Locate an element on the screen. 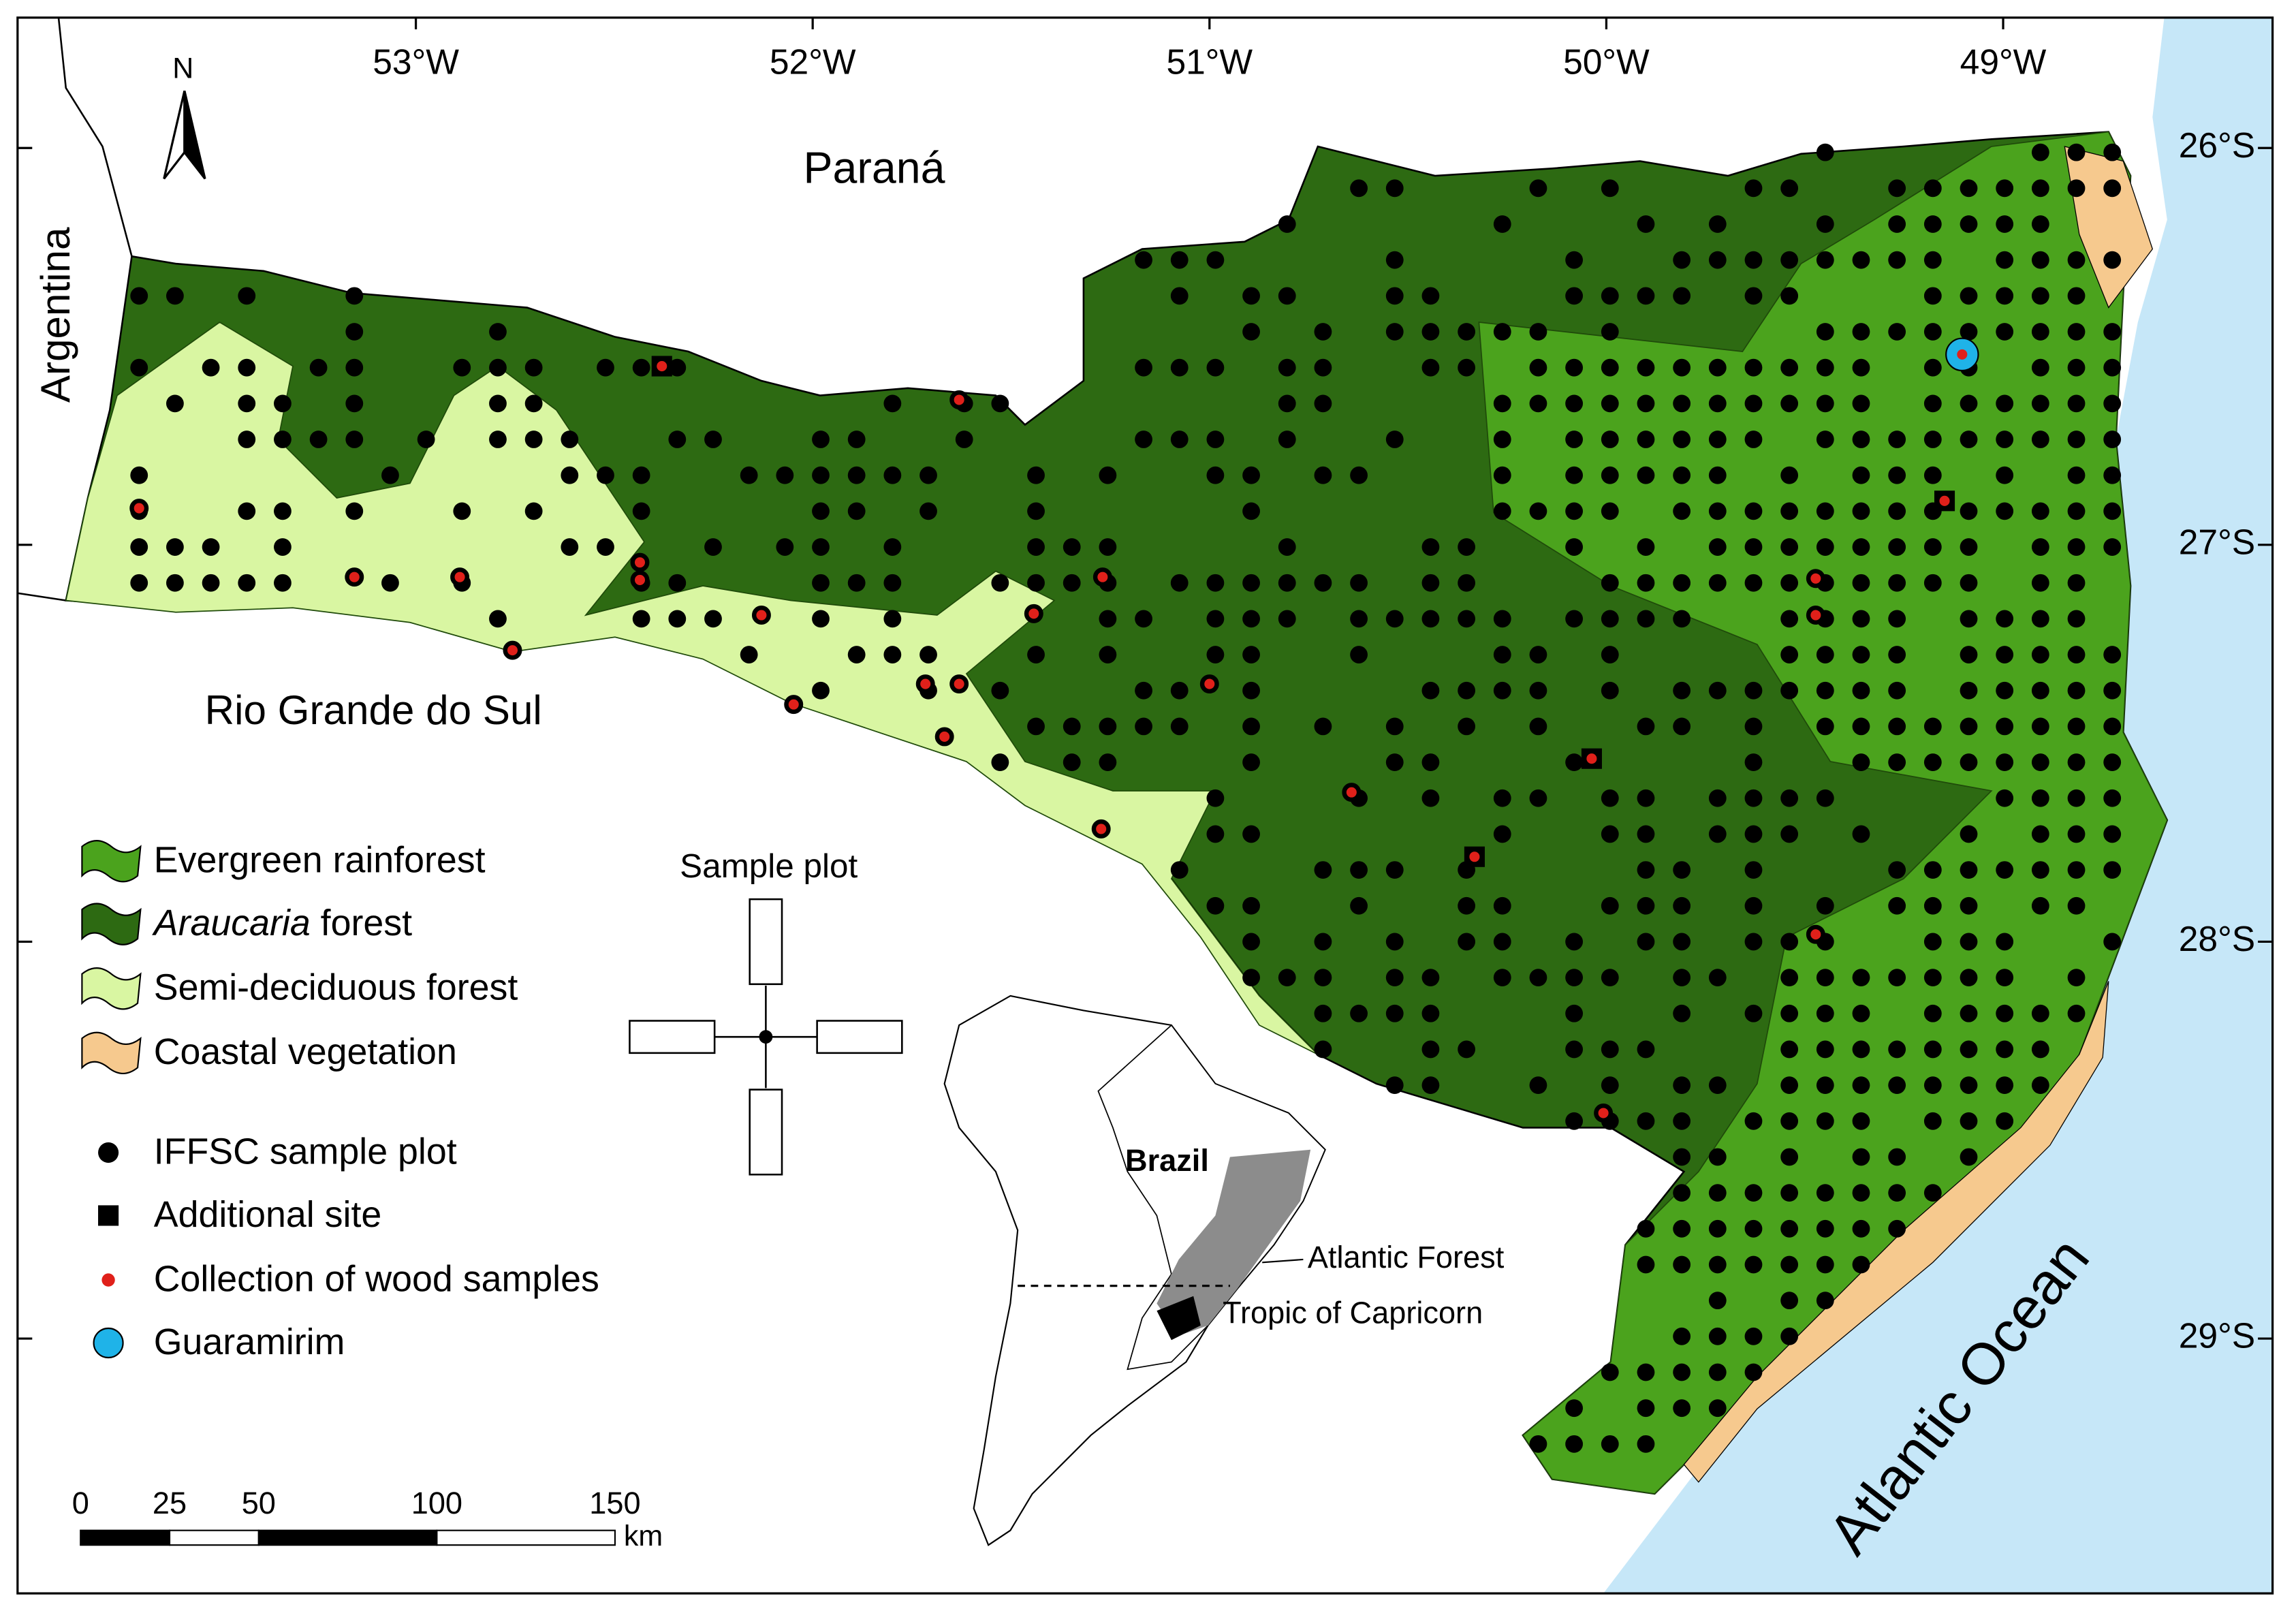 This screenshot has height=1611, width=2296. additional-site-center is located at coordinates (1945, 501).